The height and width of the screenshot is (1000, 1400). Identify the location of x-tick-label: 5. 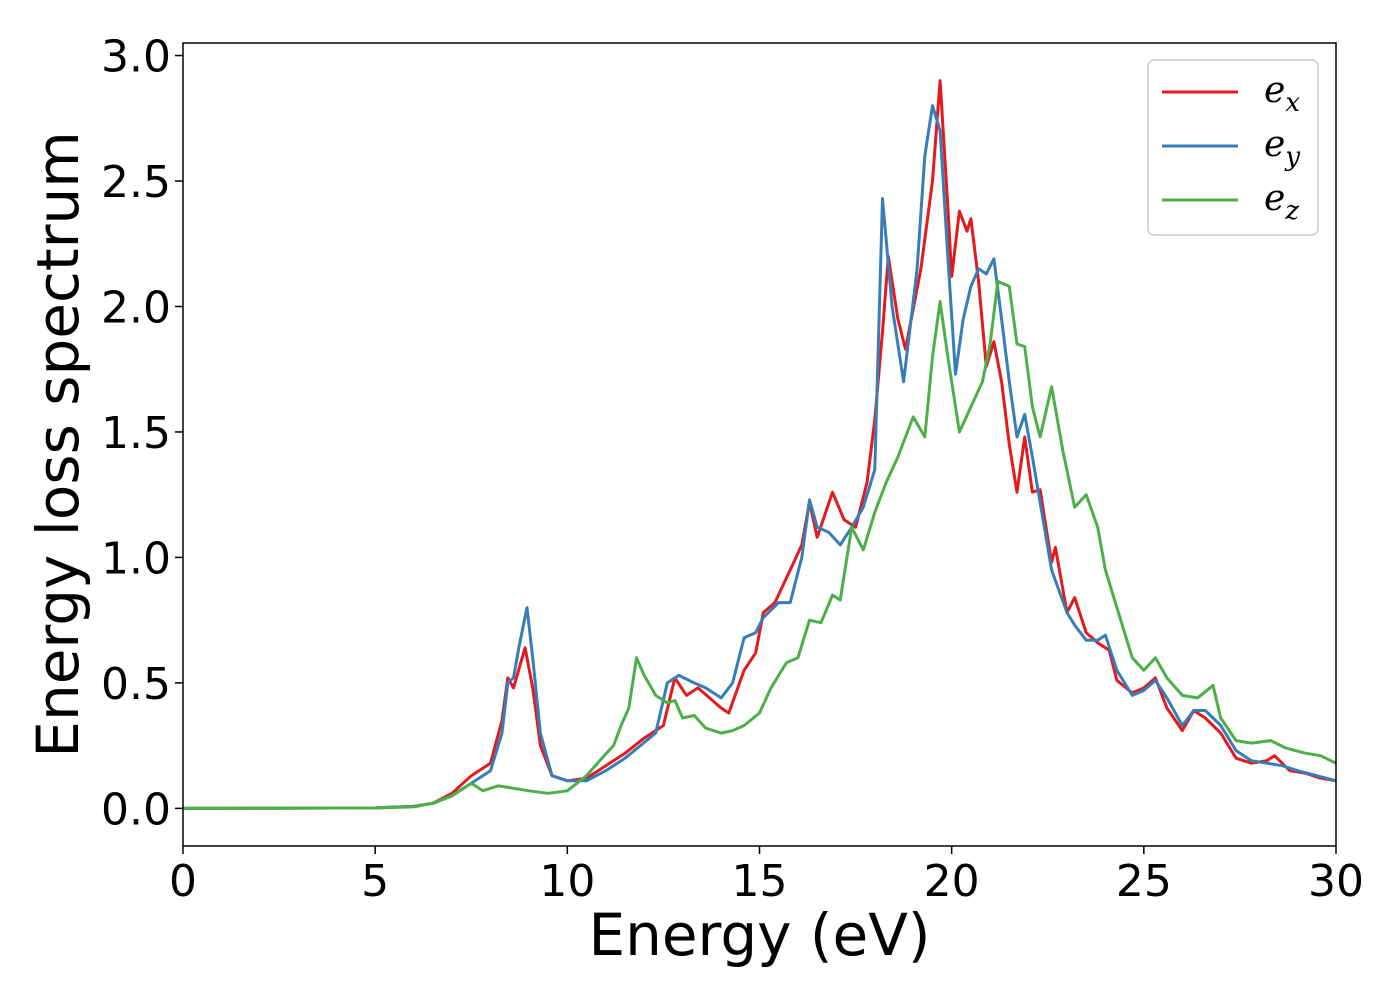
(375, 881).